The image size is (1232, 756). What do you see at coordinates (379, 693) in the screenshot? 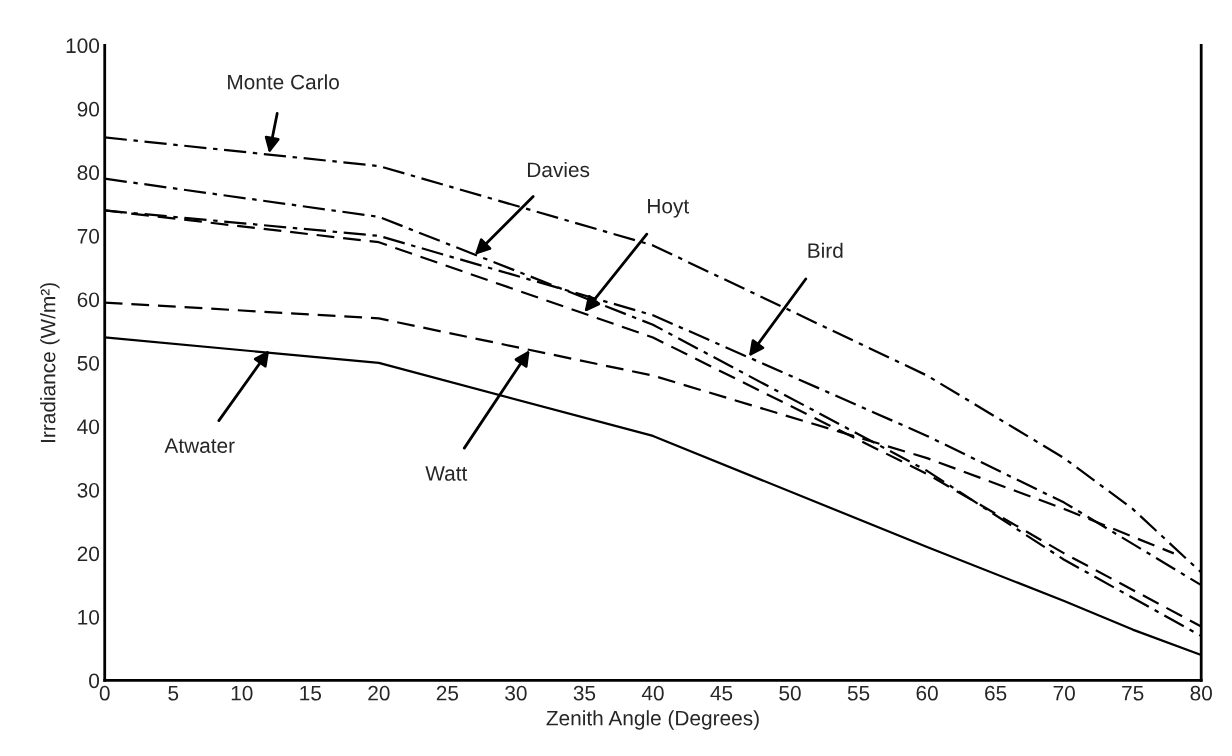
I see `x-tick-label: 20` at bounding box center [379, 693].